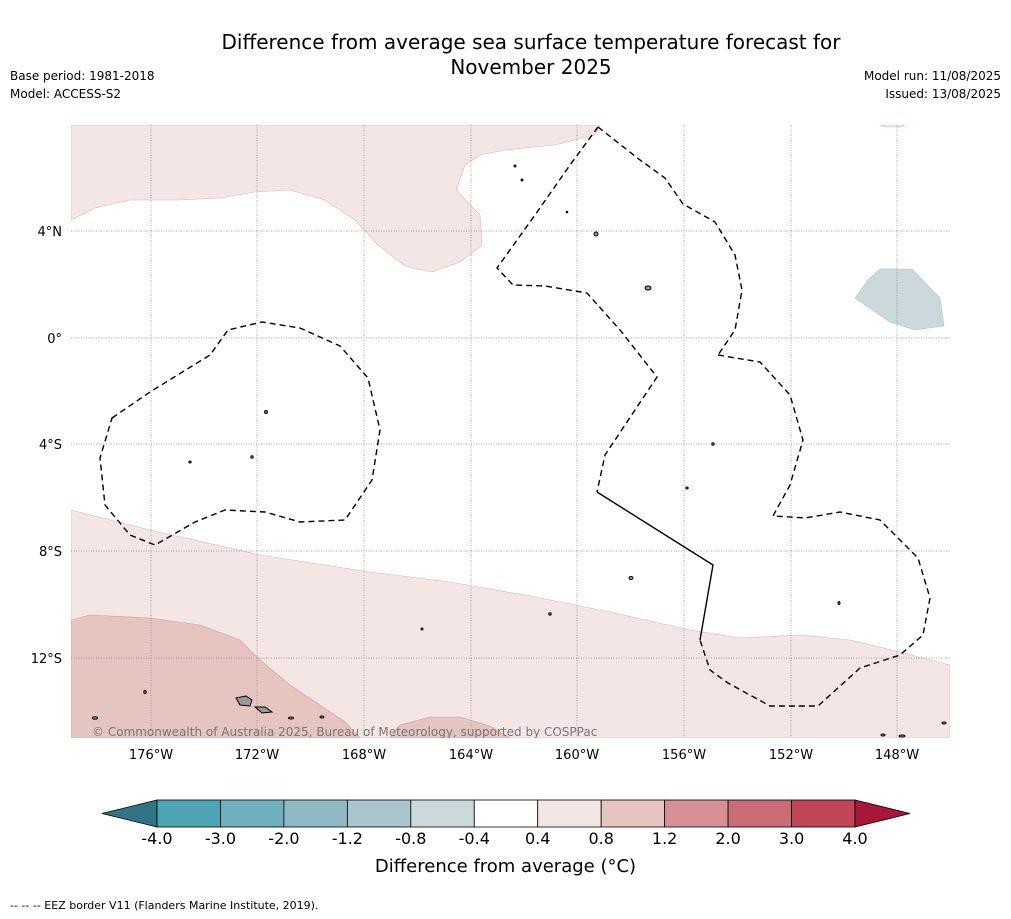 Image resolution: width=1011 pixels, height=919 pixels. I want to click on cool-region-east, so click(899, 299).